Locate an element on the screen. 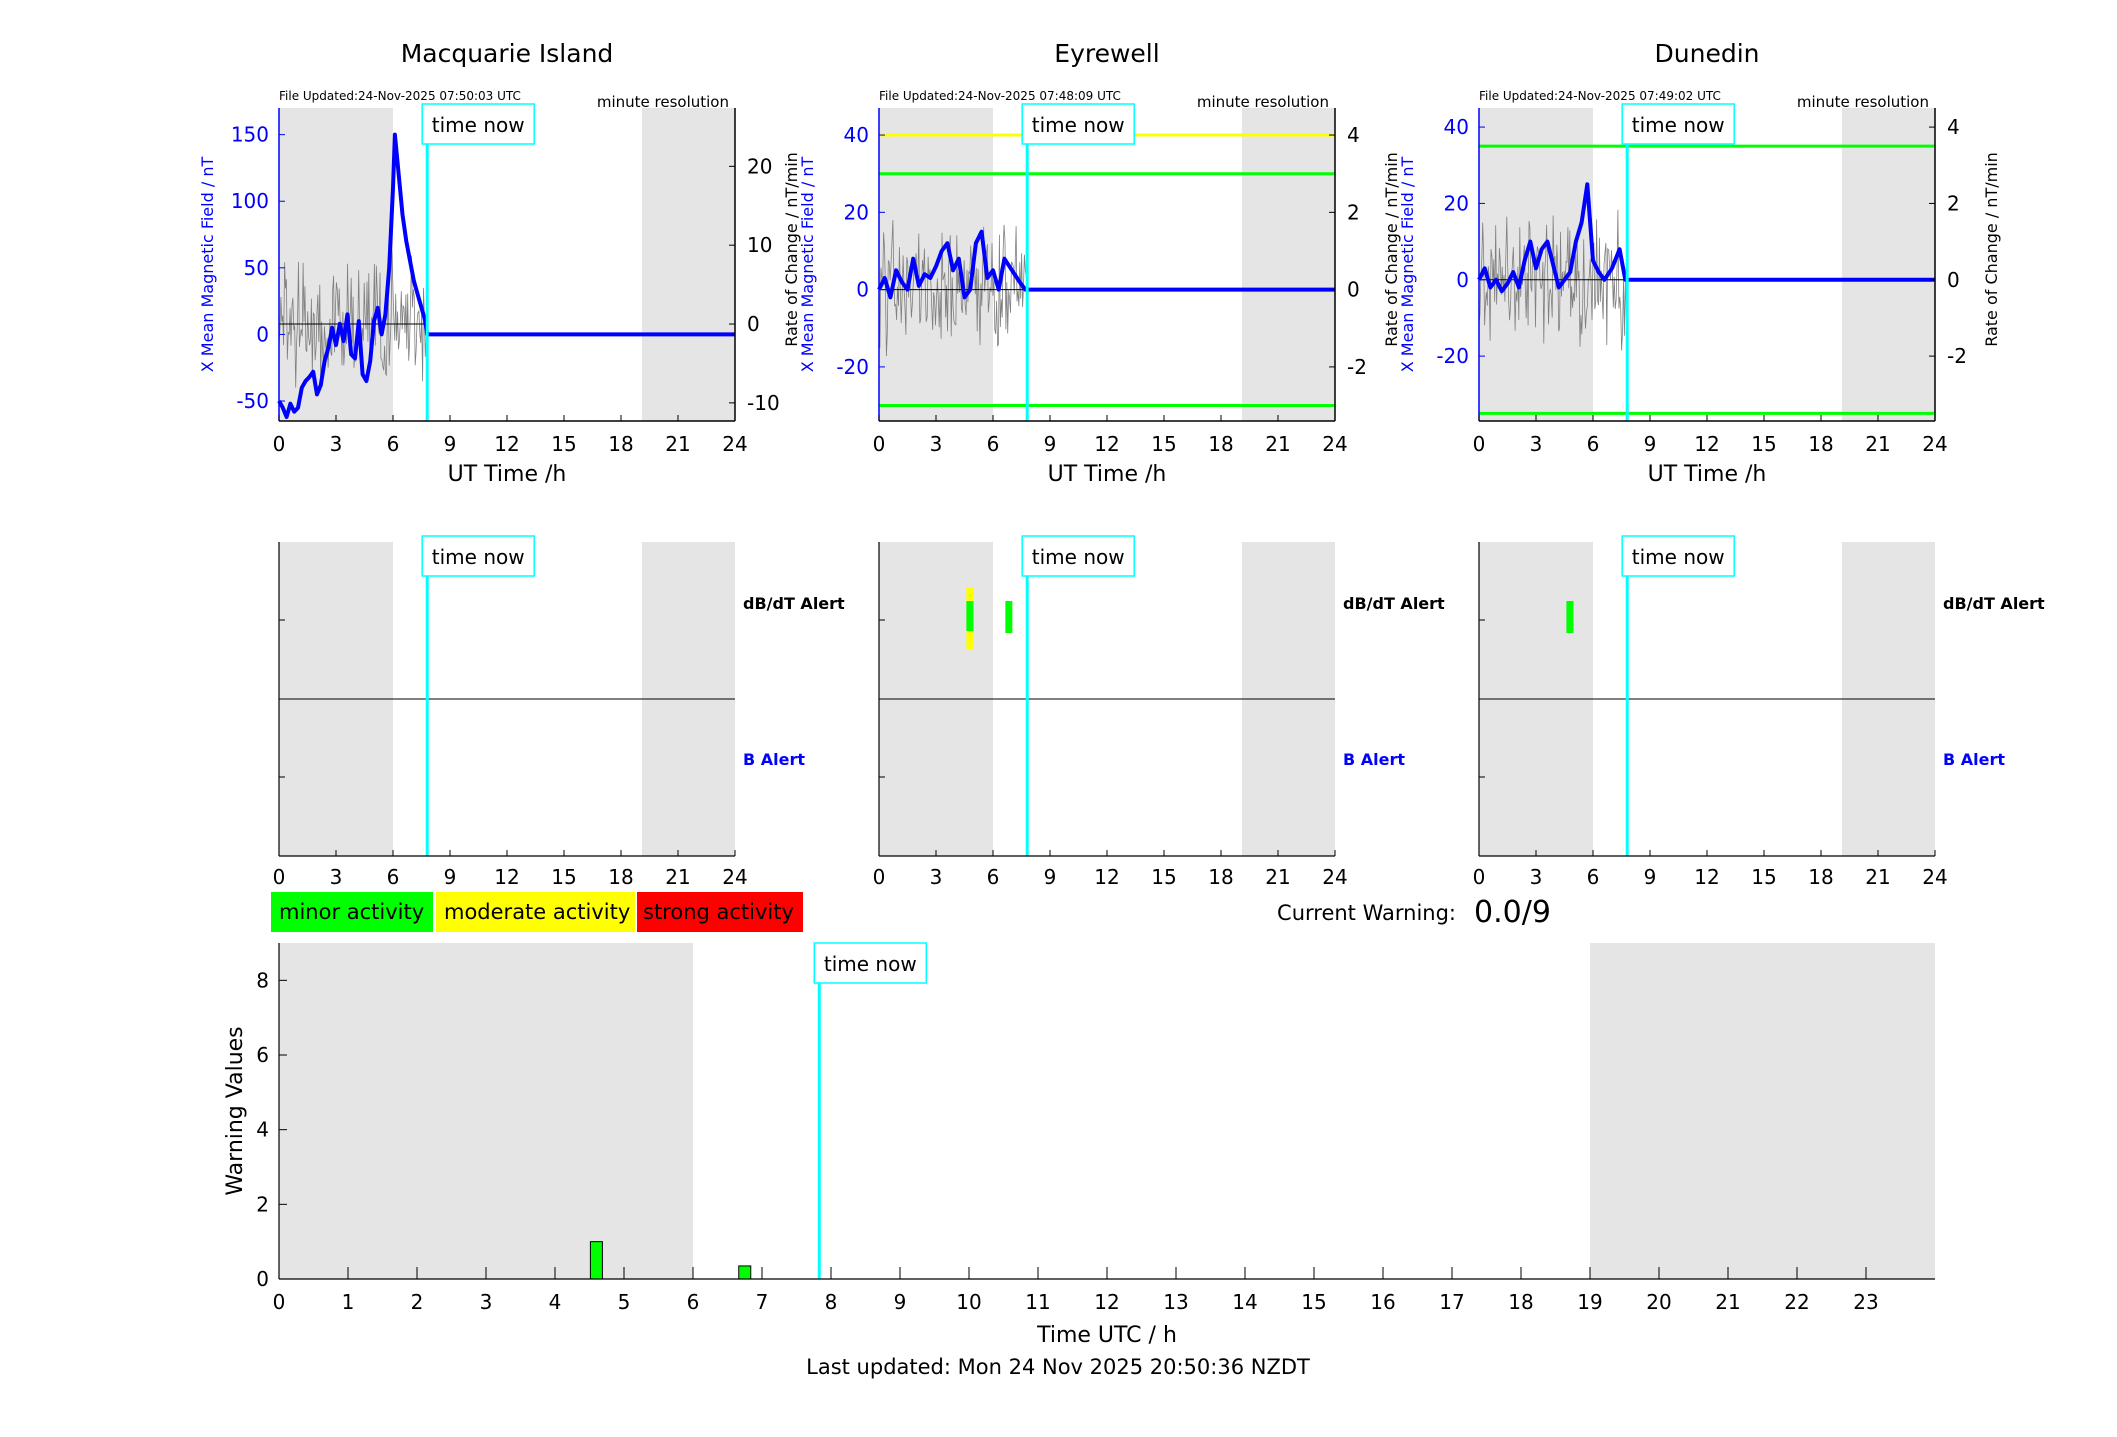 The image size is (2117, 1437). alert-1-x-tick-label: 15 is located at coordinates (1163, 877).